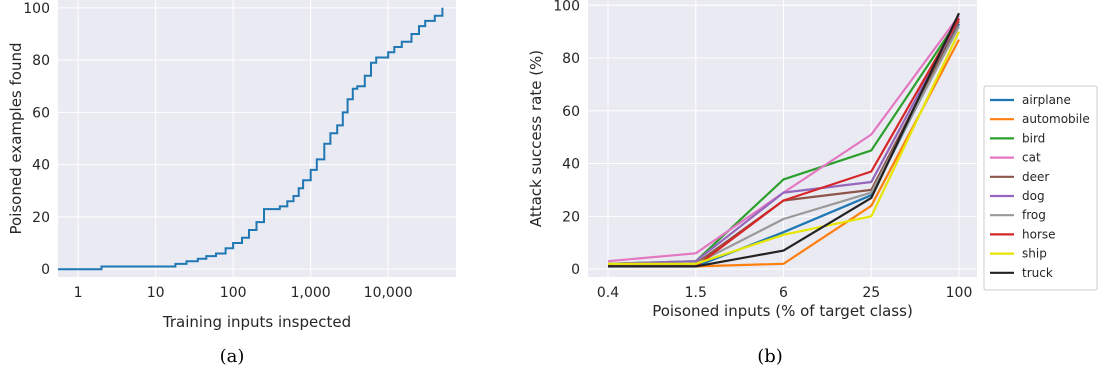  What do you see at coordinates (1035, 177) in the screenshot?
I see `legend-label-deer: deer` at bounding box center [1035, 177].